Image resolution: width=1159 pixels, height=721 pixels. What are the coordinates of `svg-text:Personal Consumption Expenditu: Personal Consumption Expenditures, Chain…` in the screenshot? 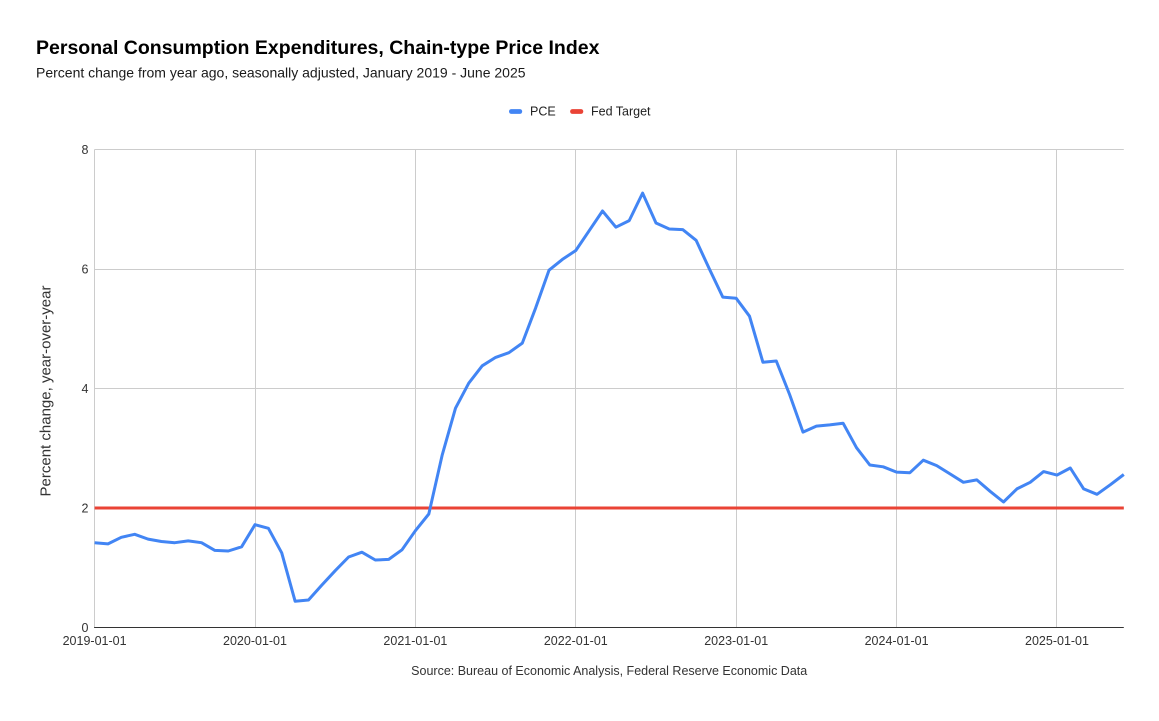 It's located at (318, 48).